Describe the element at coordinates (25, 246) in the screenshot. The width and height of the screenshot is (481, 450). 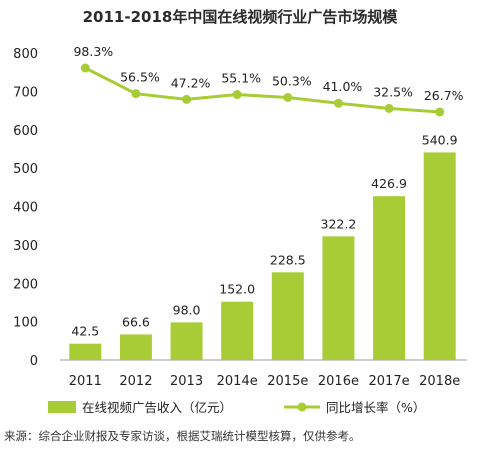
I see `y-tick-label: 300` at that location.